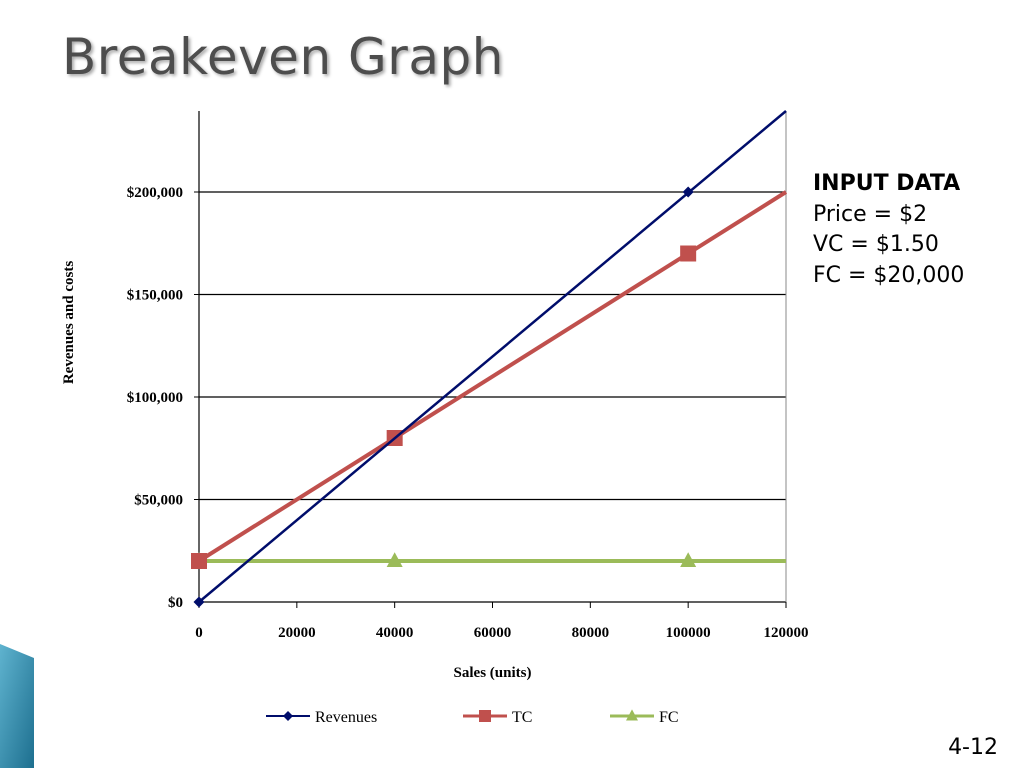 This screenshot has width=1024, height=768. Describe the element at coordinates (395, 633) in the screenshot. I see `x-tick-label: 40000` at that location.